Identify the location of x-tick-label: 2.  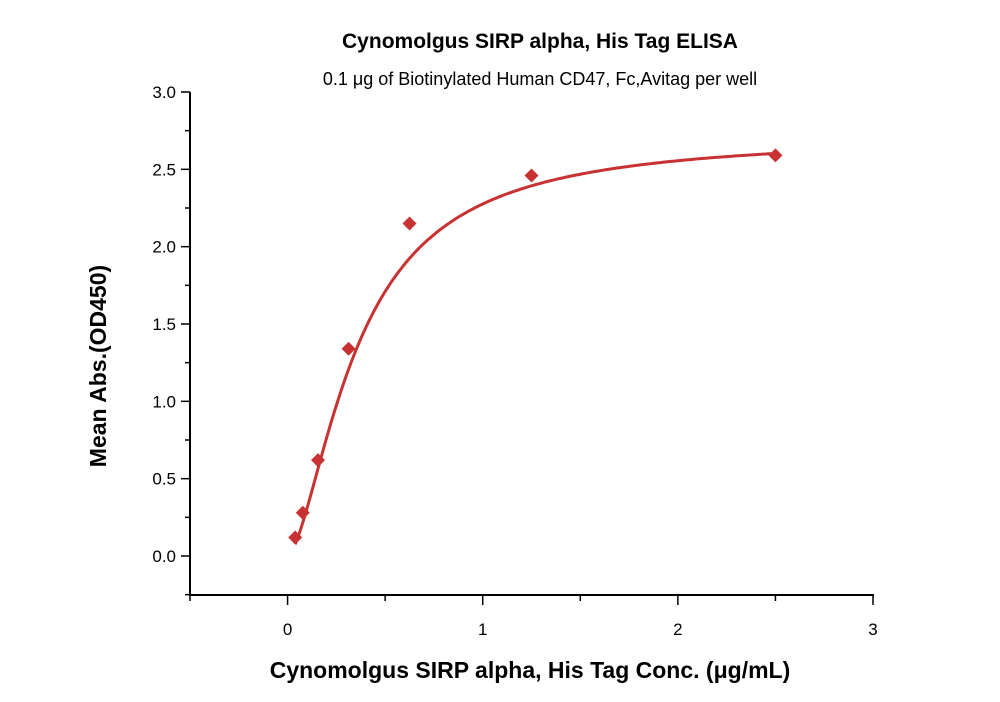
(677, 629).